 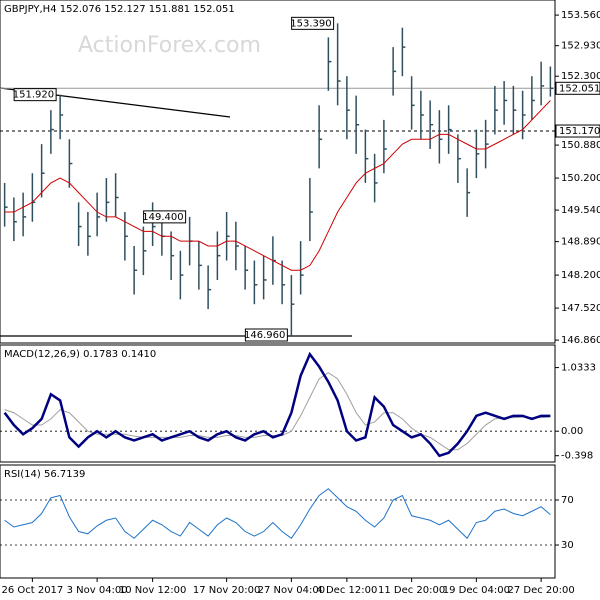 I want to click on annotation-label: 153.390, so click(x=310, y=23).